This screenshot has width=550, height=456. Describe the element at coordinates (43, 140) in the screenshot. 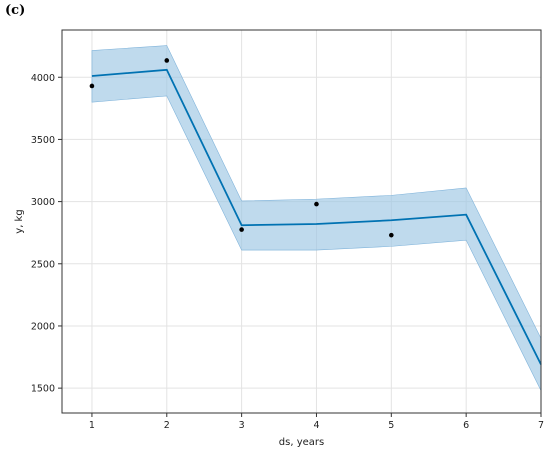

I see `y-tick-label-4: 3500` at that location.